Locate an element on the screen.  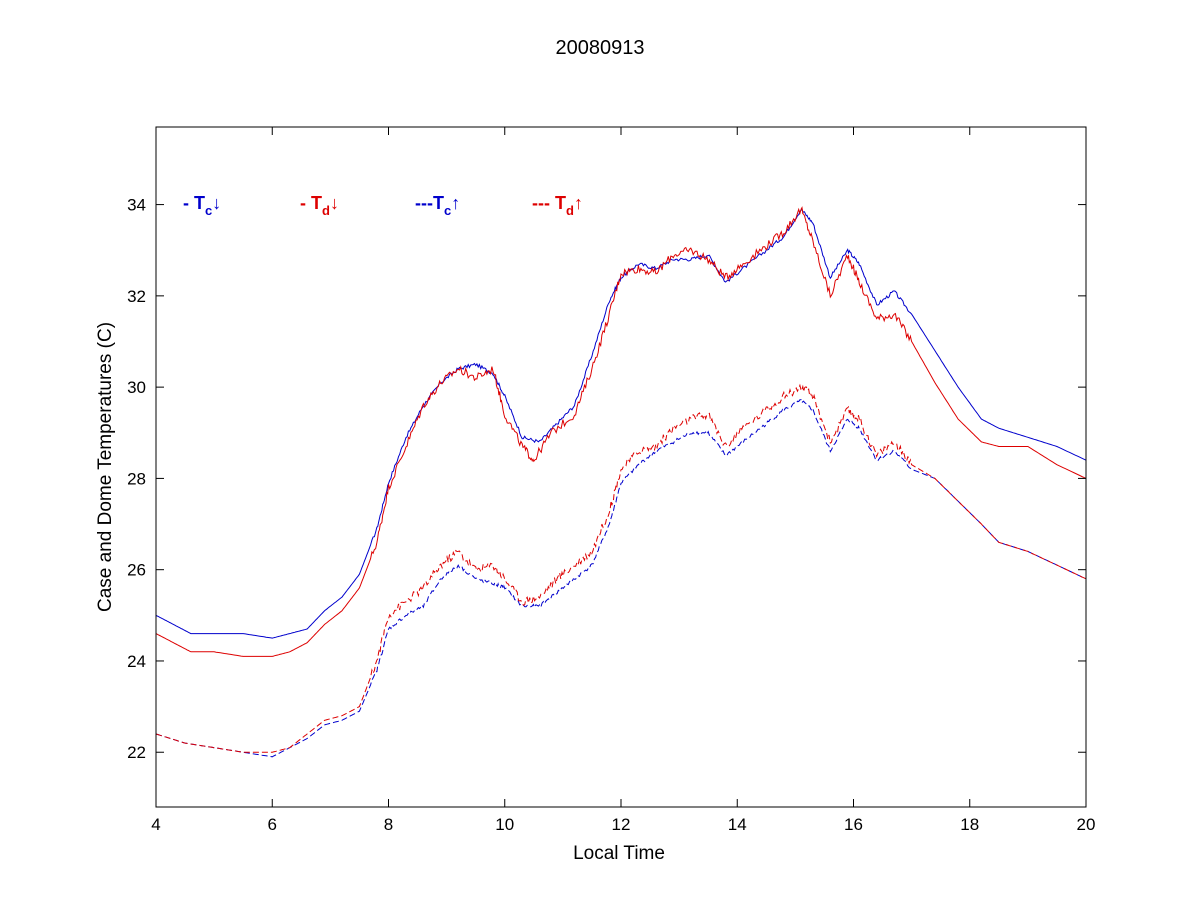
x-tick-label: 4 is located at coordinates (155, 824).